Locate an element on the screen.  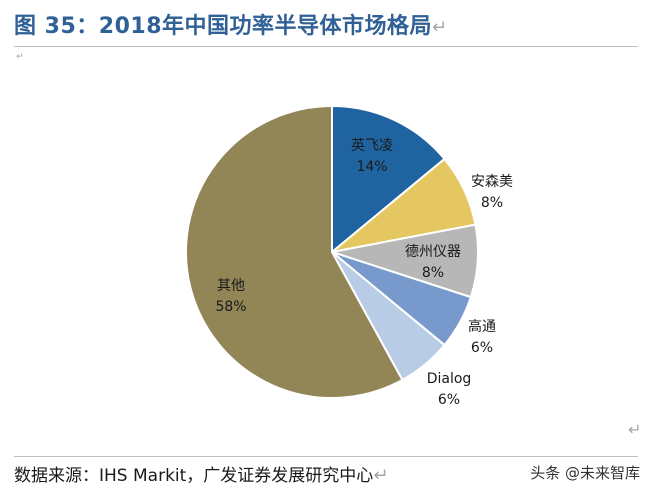
source-return-mark: ↵ is located at coordinates (381, 475).